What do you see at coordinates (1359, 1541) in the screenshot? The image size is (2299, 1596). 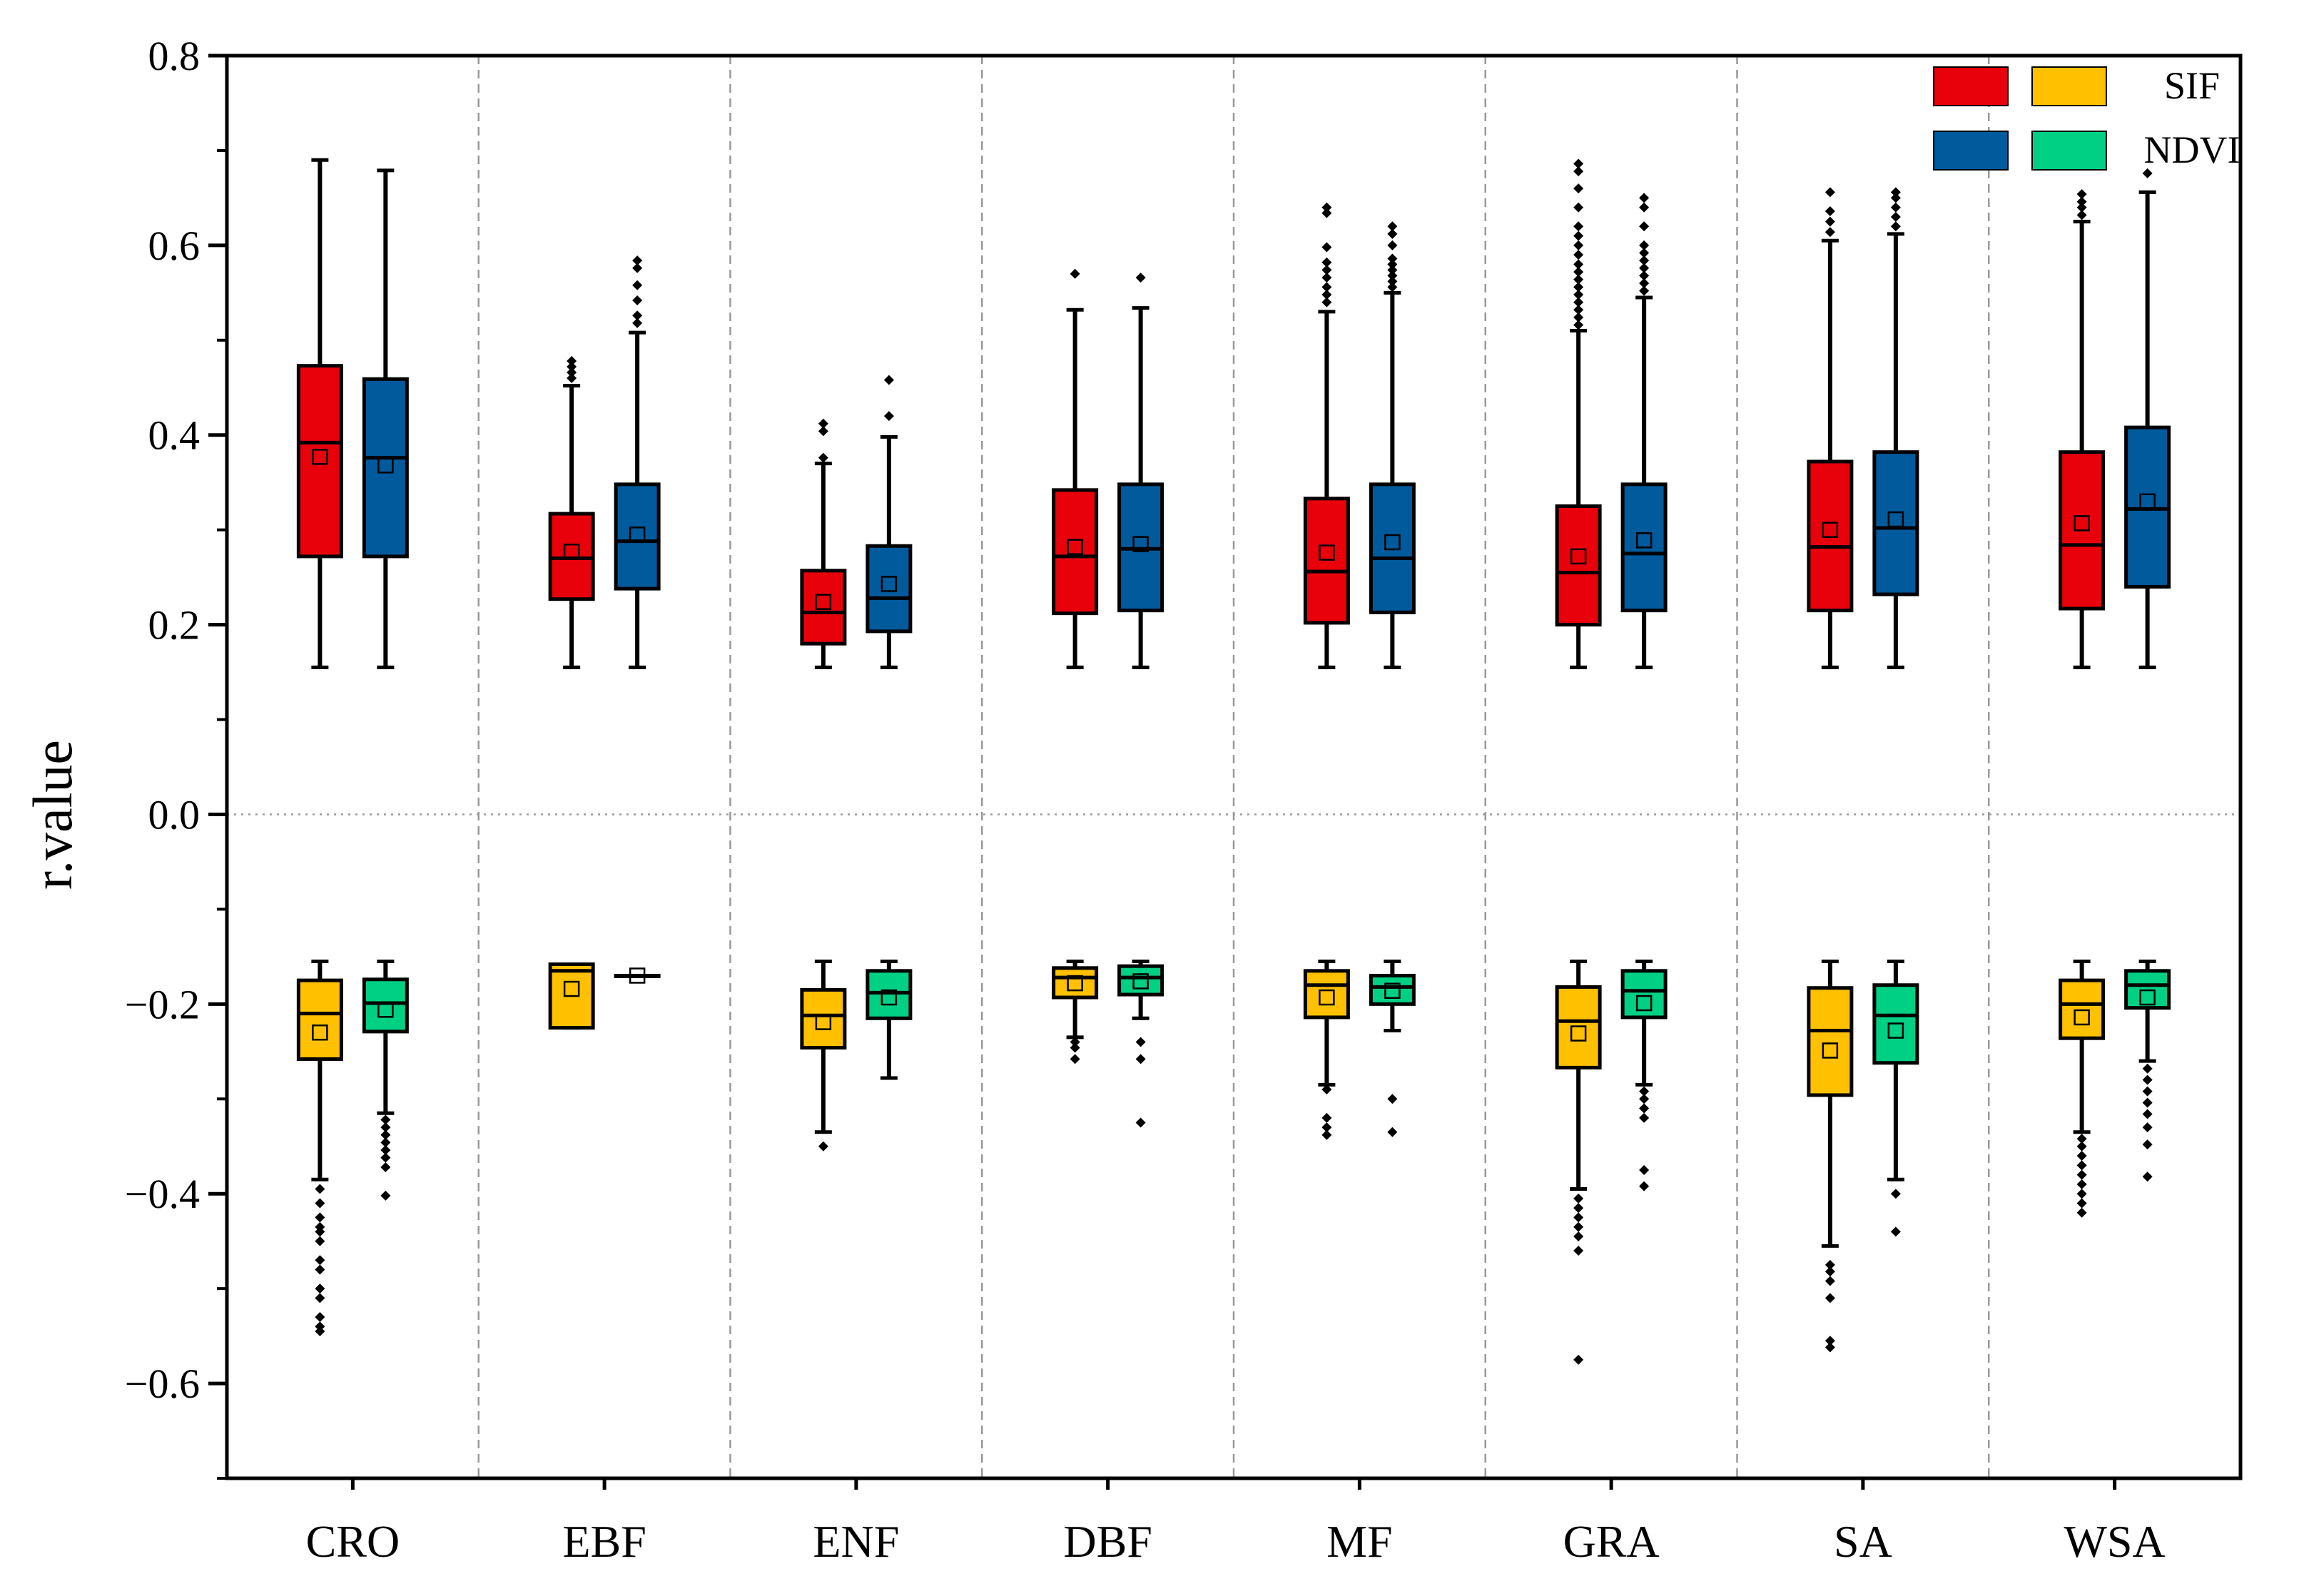 I see `x-tick-label-mf: MF` at bounding box center [1359, 1541].